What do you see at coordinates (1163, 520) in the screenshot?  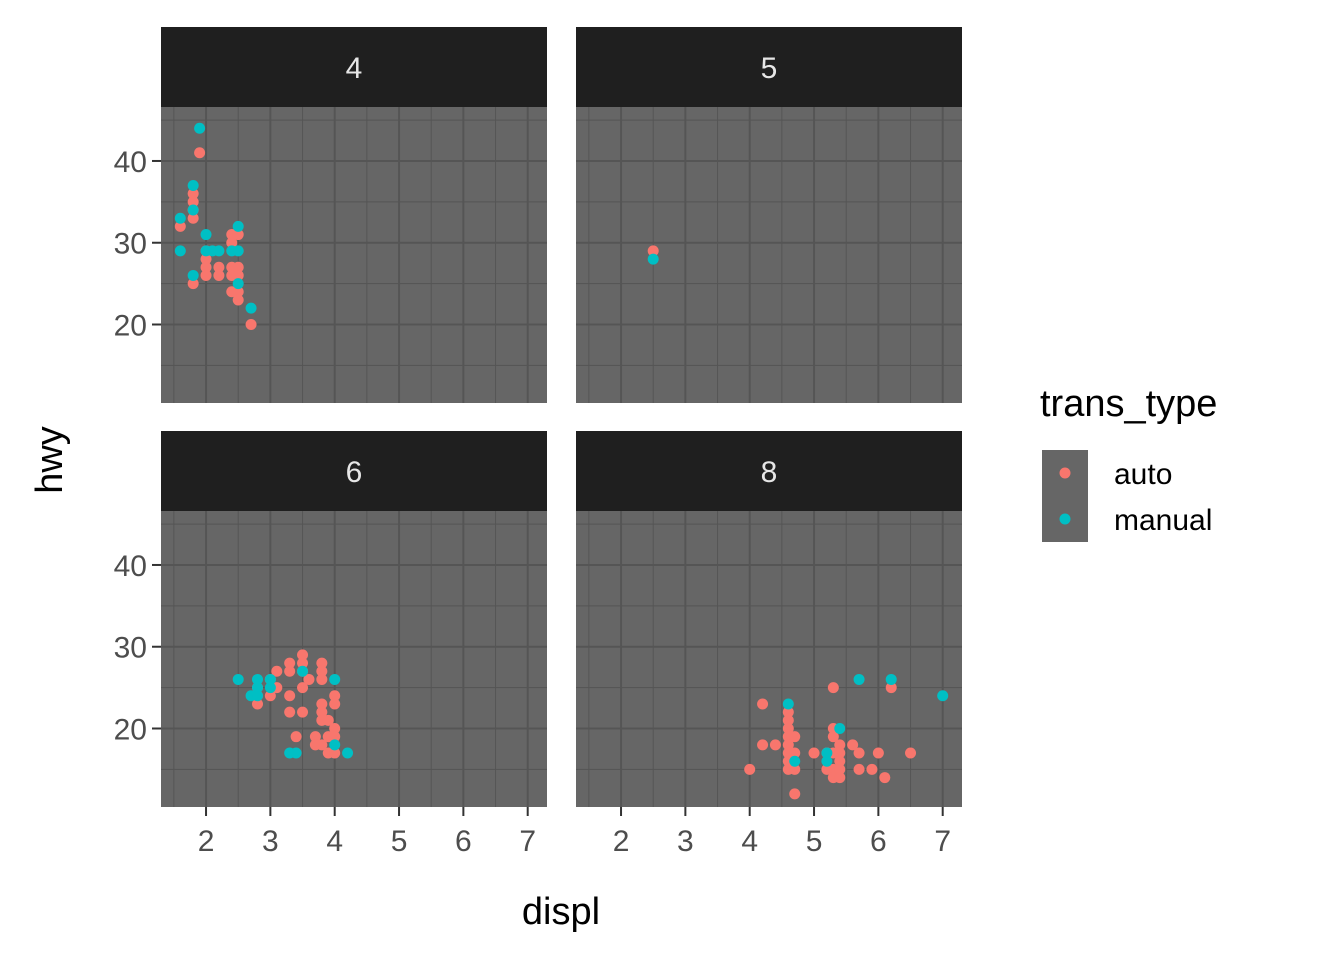 I see `legend-label-manual: manual` at bounding box center [1163, 520].